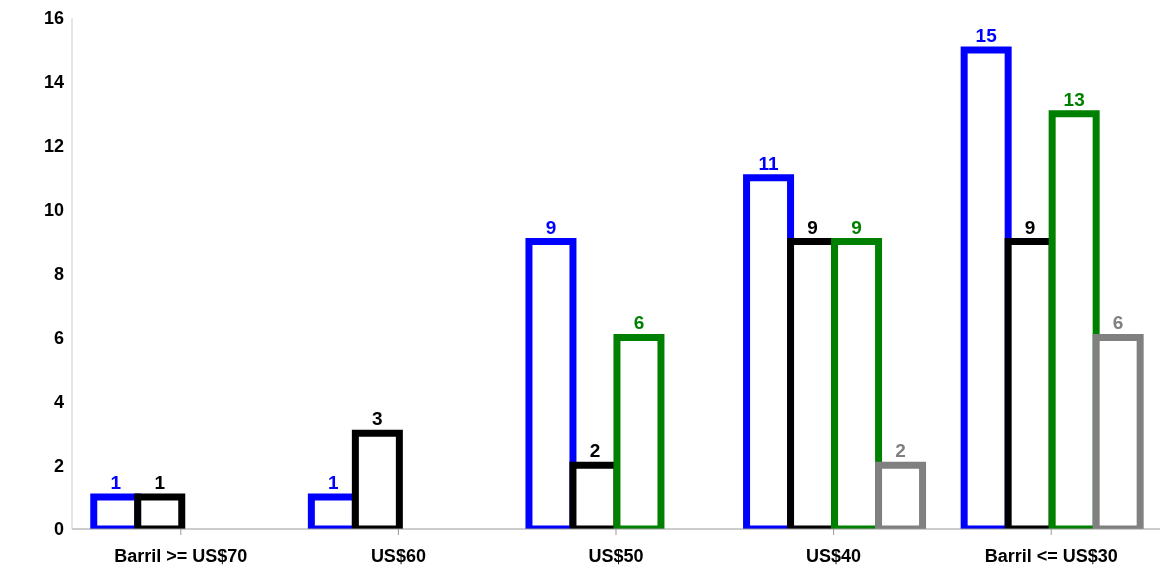  Describe the element at coordinates (398, 555) in the screenshot. I see `x-tick-label: US$60` at that location.